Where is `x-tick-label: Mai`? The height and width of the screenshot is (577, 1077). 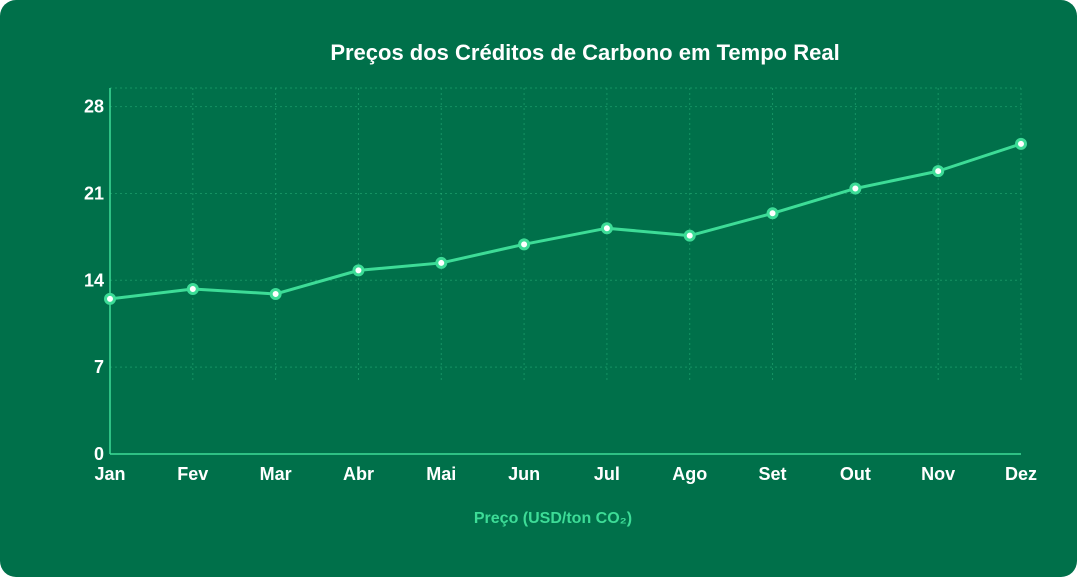 x-tick-label: Mai is located at coordinates (441, 474).